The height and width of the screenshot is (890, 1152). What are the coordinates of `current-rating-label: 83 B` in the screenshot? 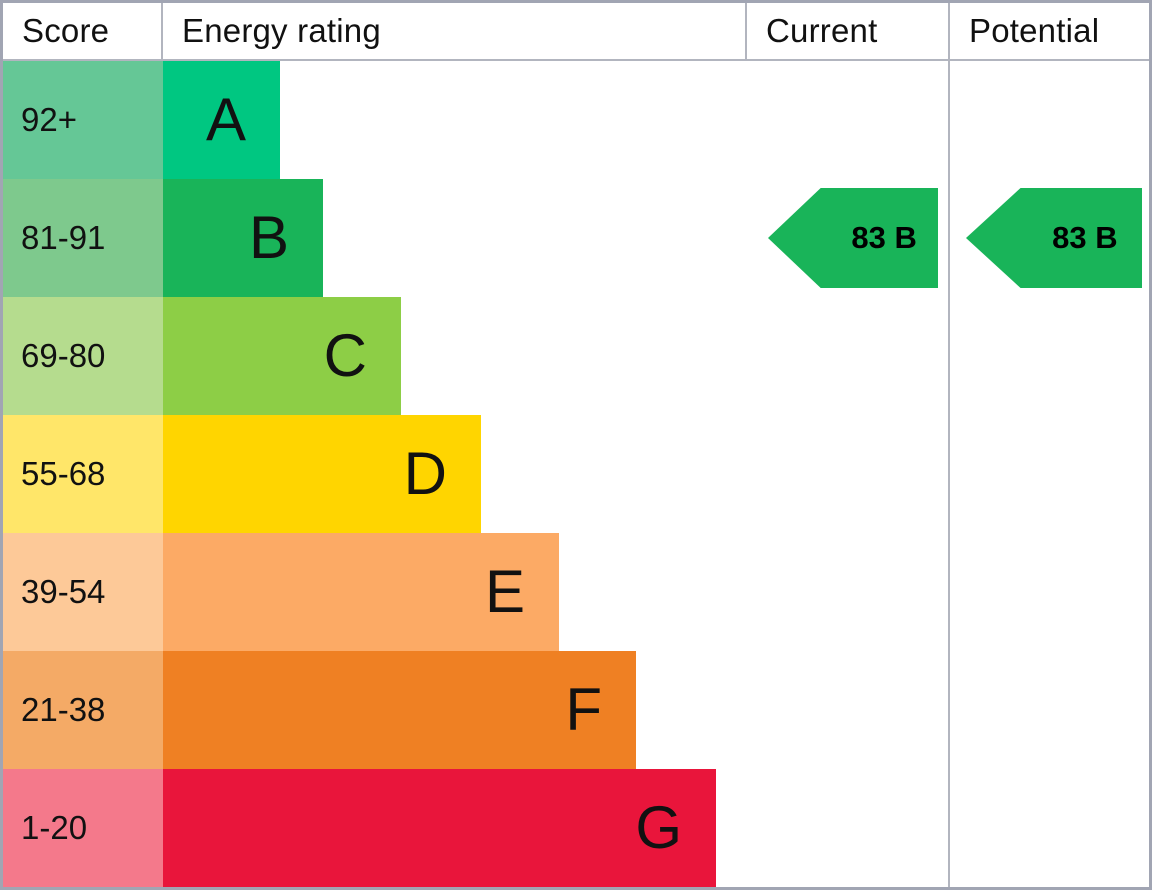 It's located at (884, 237).